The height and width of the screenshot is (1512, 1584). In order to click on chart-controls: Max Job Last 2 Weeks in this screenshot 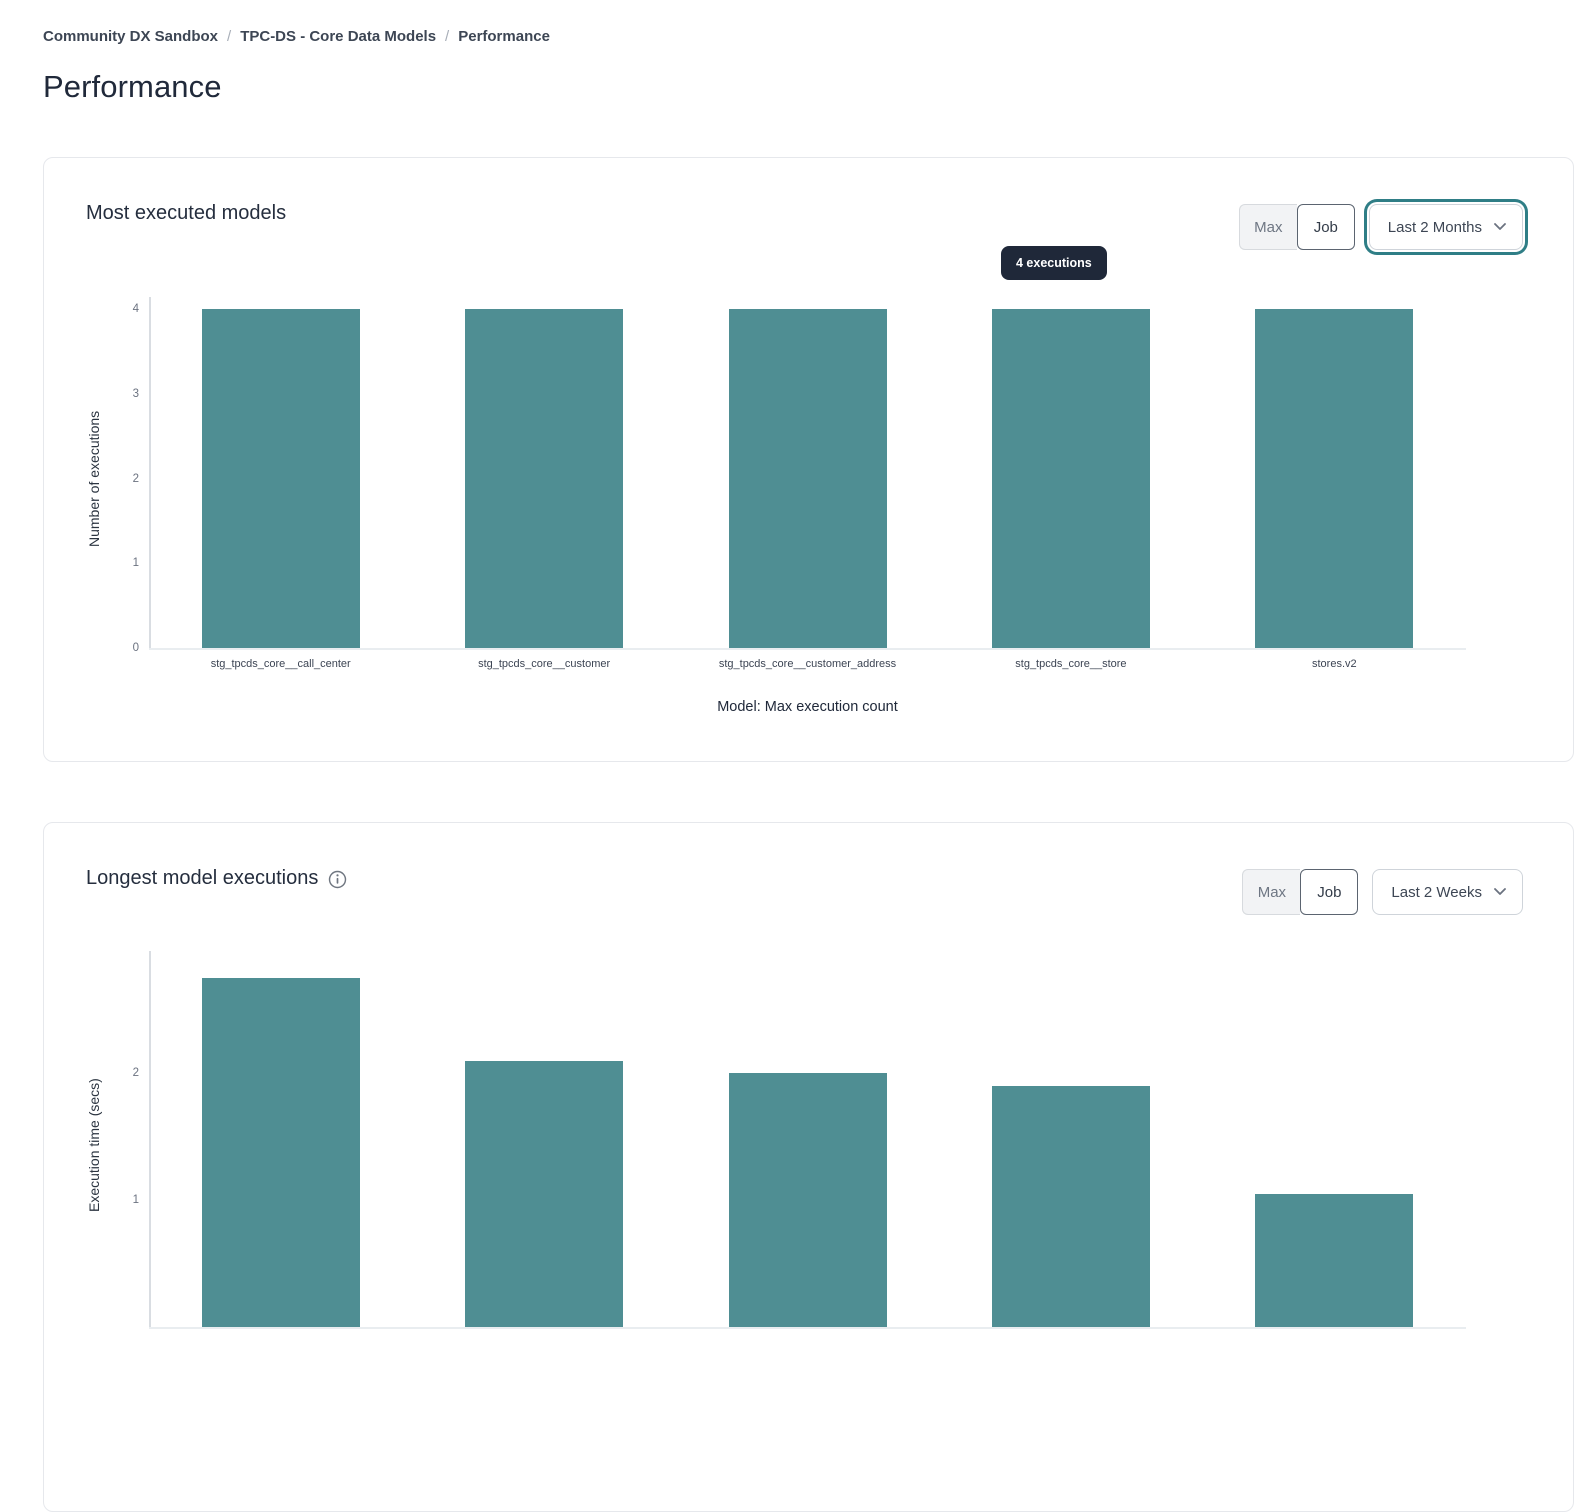, I will do `click(1382, 892)`.